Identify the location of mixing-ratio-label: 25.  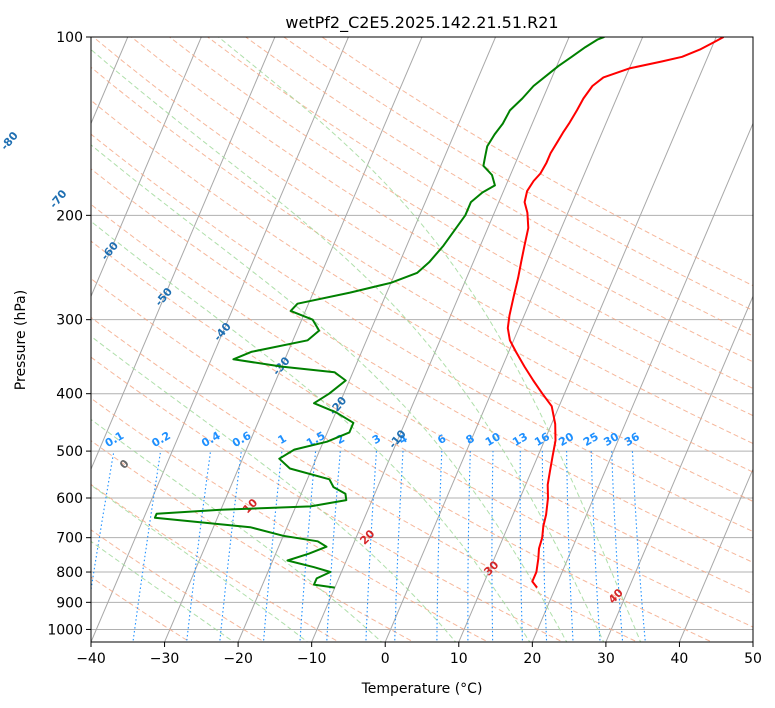
(591, 439).